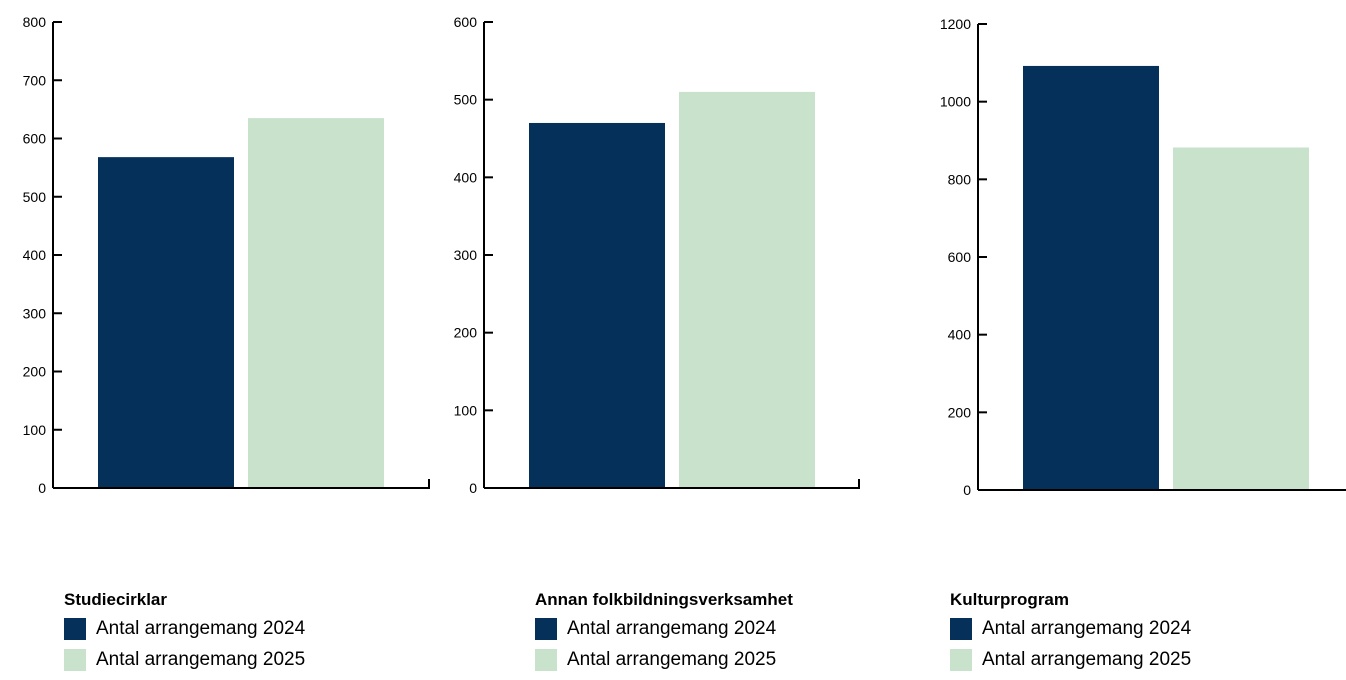 This screenshot has height=680, width=1346. I want to click on y-tick-label: 1200, so click(955, 24).